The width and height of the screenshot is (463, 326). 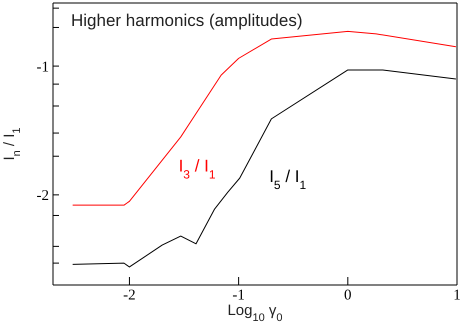 What do you see at coordinates (129, 296) in the screenshot?
I see `x-tick-label: -2` at bounding box center [129, 296].